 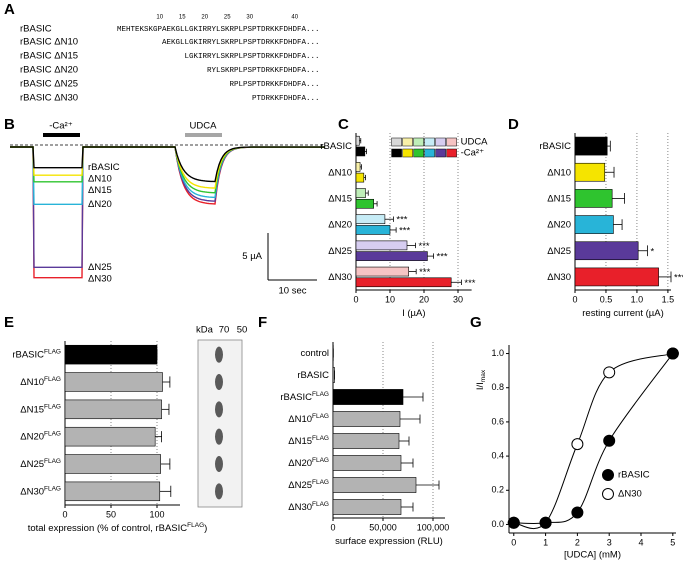 What do you see at coordinates (9, 322) in the screenshot?
I see `panel-label: E` at bounding box center [9, 322].